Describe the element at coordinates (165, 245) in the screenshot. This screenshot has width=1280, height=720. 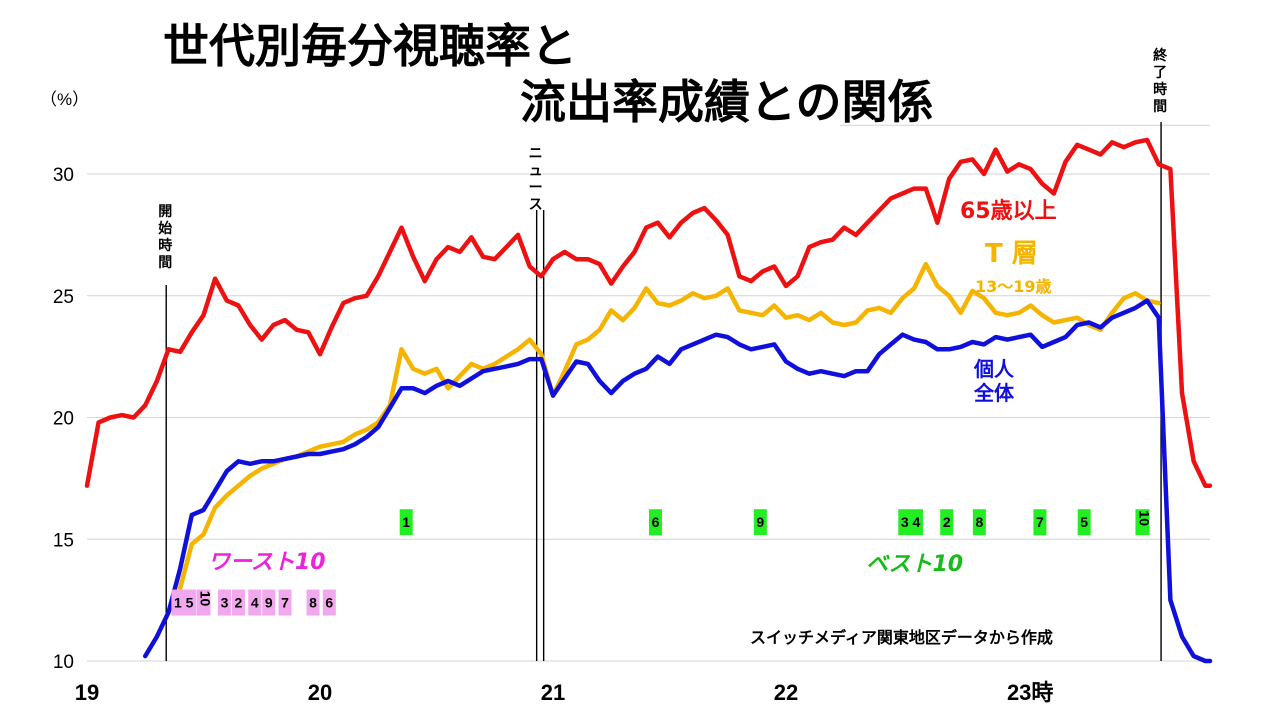
I see `marker-0-char-2: 時` at that location.